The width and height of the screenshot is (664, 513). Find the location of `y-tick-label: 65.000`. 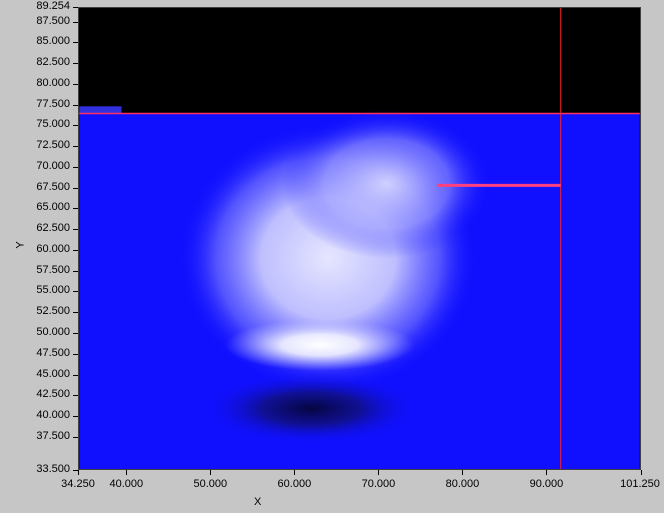

y-tick-label: 65.000 is located at coordinates (53, 207).